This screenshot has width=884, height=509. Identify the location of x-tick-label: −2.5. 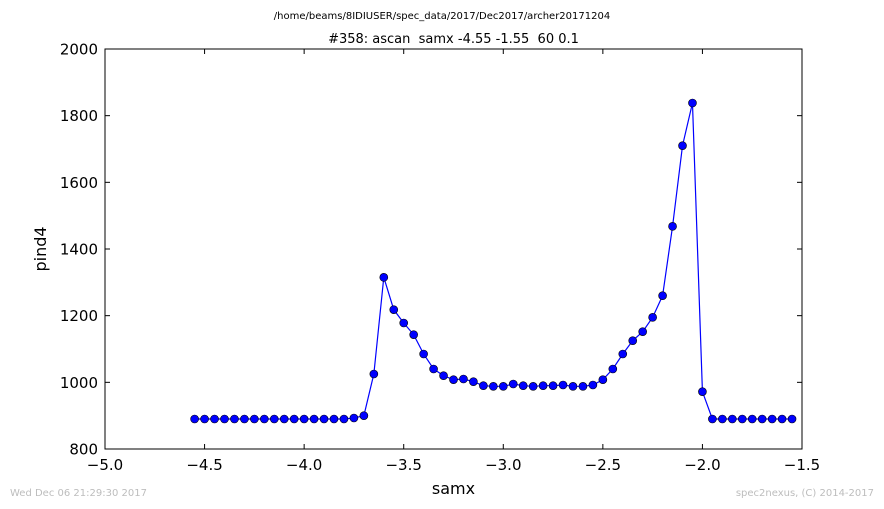
(603, 465).